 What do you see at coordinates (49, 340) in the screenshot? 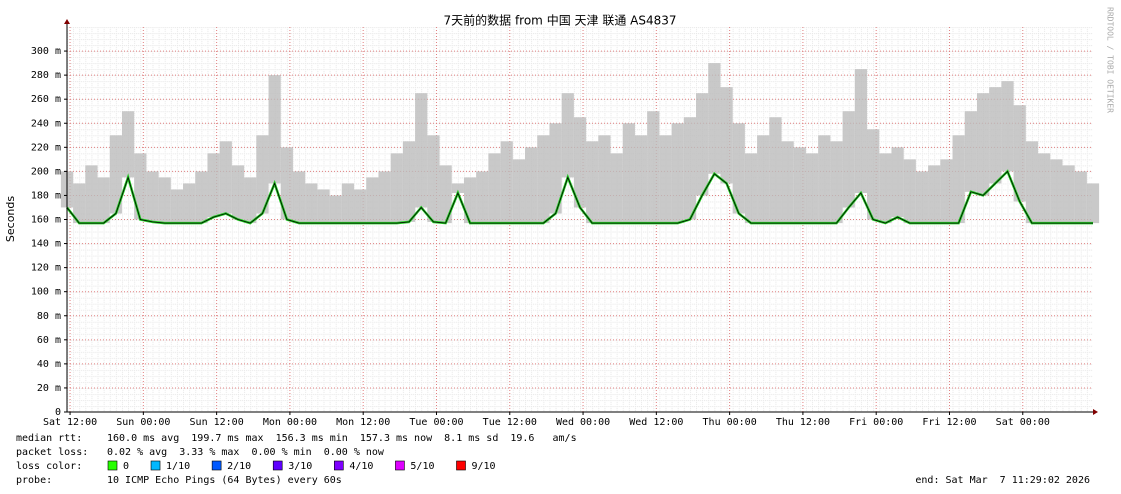
I see `y-tick-label: 60 m` at bounding box center [49, 340].